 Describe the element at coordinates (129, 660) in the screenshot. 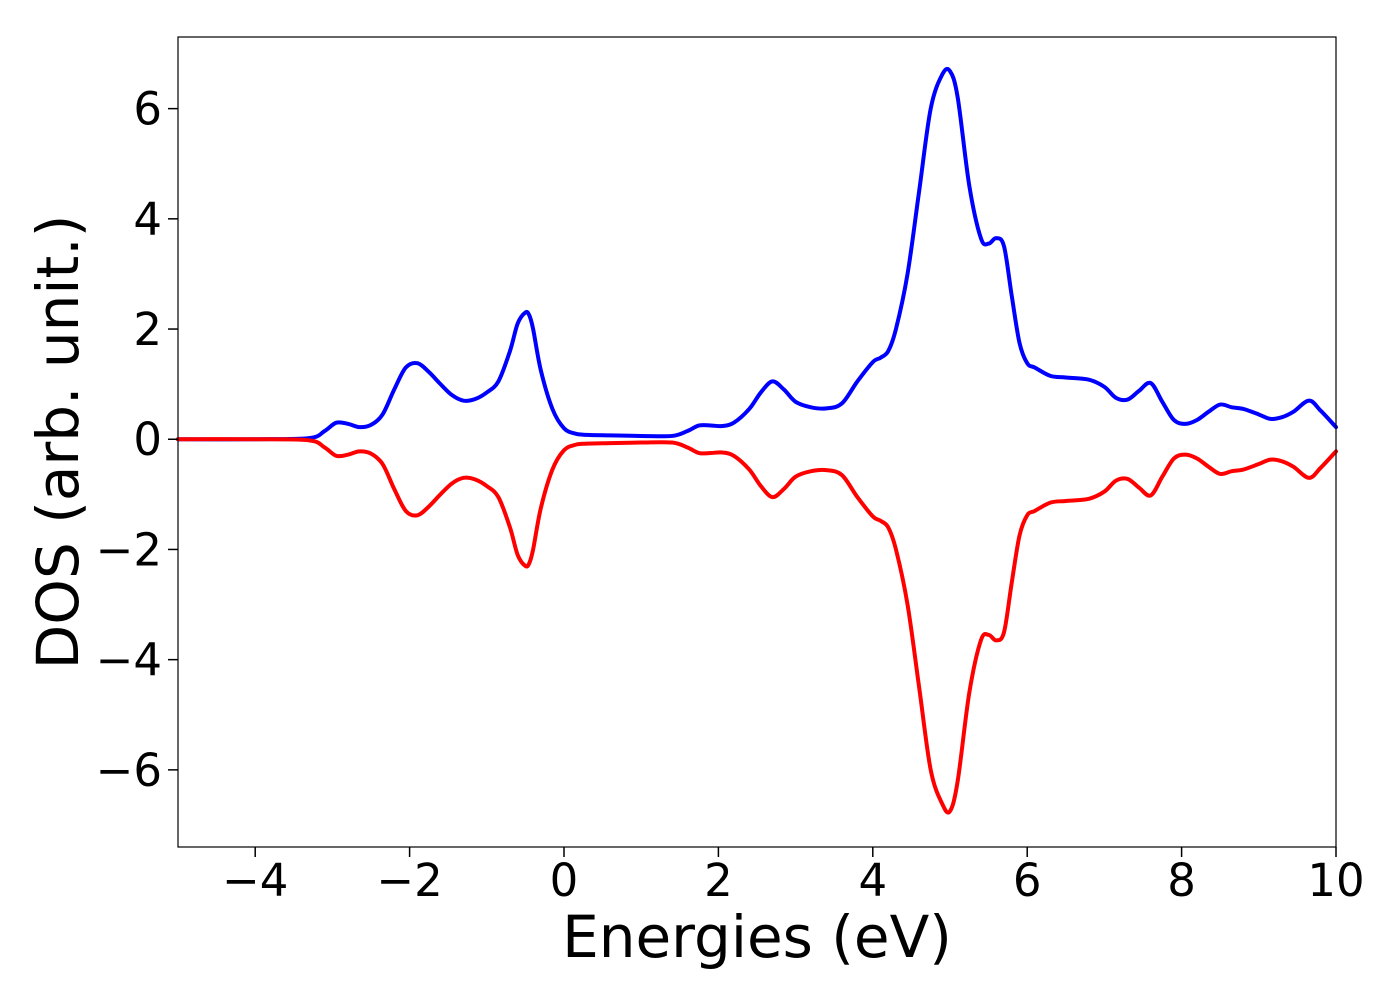

I see `y-tick-label: −4` at that location.